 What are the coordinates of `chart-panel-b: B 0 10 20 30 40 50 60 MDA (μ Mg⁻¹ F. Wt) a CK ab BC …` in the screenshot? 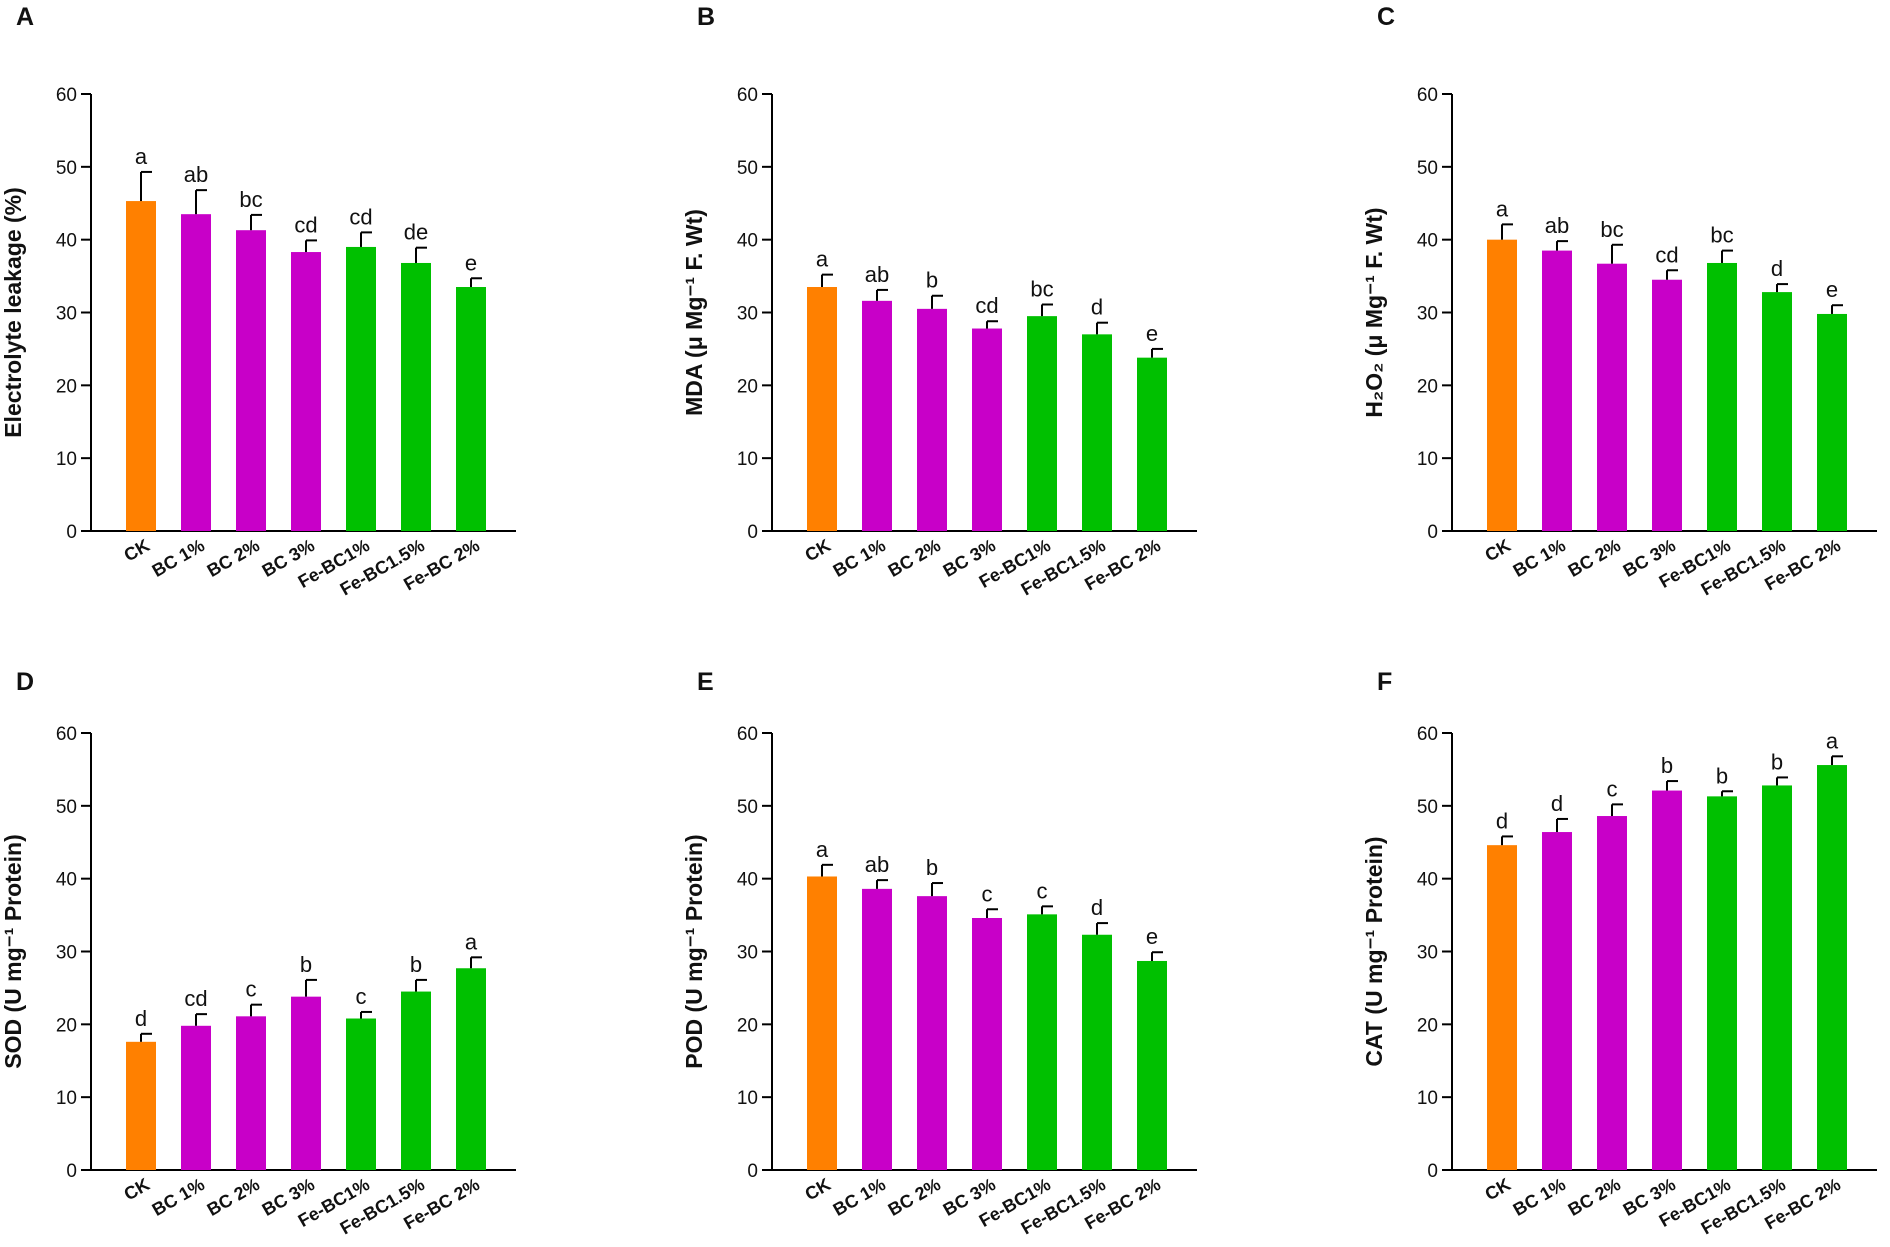 It's located at (939, 301).